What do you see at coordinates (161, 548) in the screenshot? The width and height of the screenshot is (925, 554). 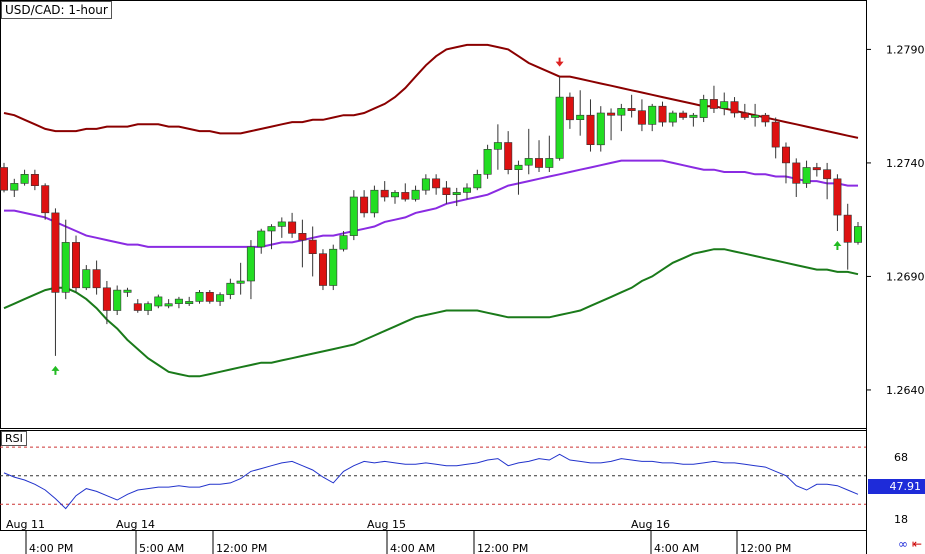 I see `time-label: 5:00 AM` at bounding box center [161, 548].